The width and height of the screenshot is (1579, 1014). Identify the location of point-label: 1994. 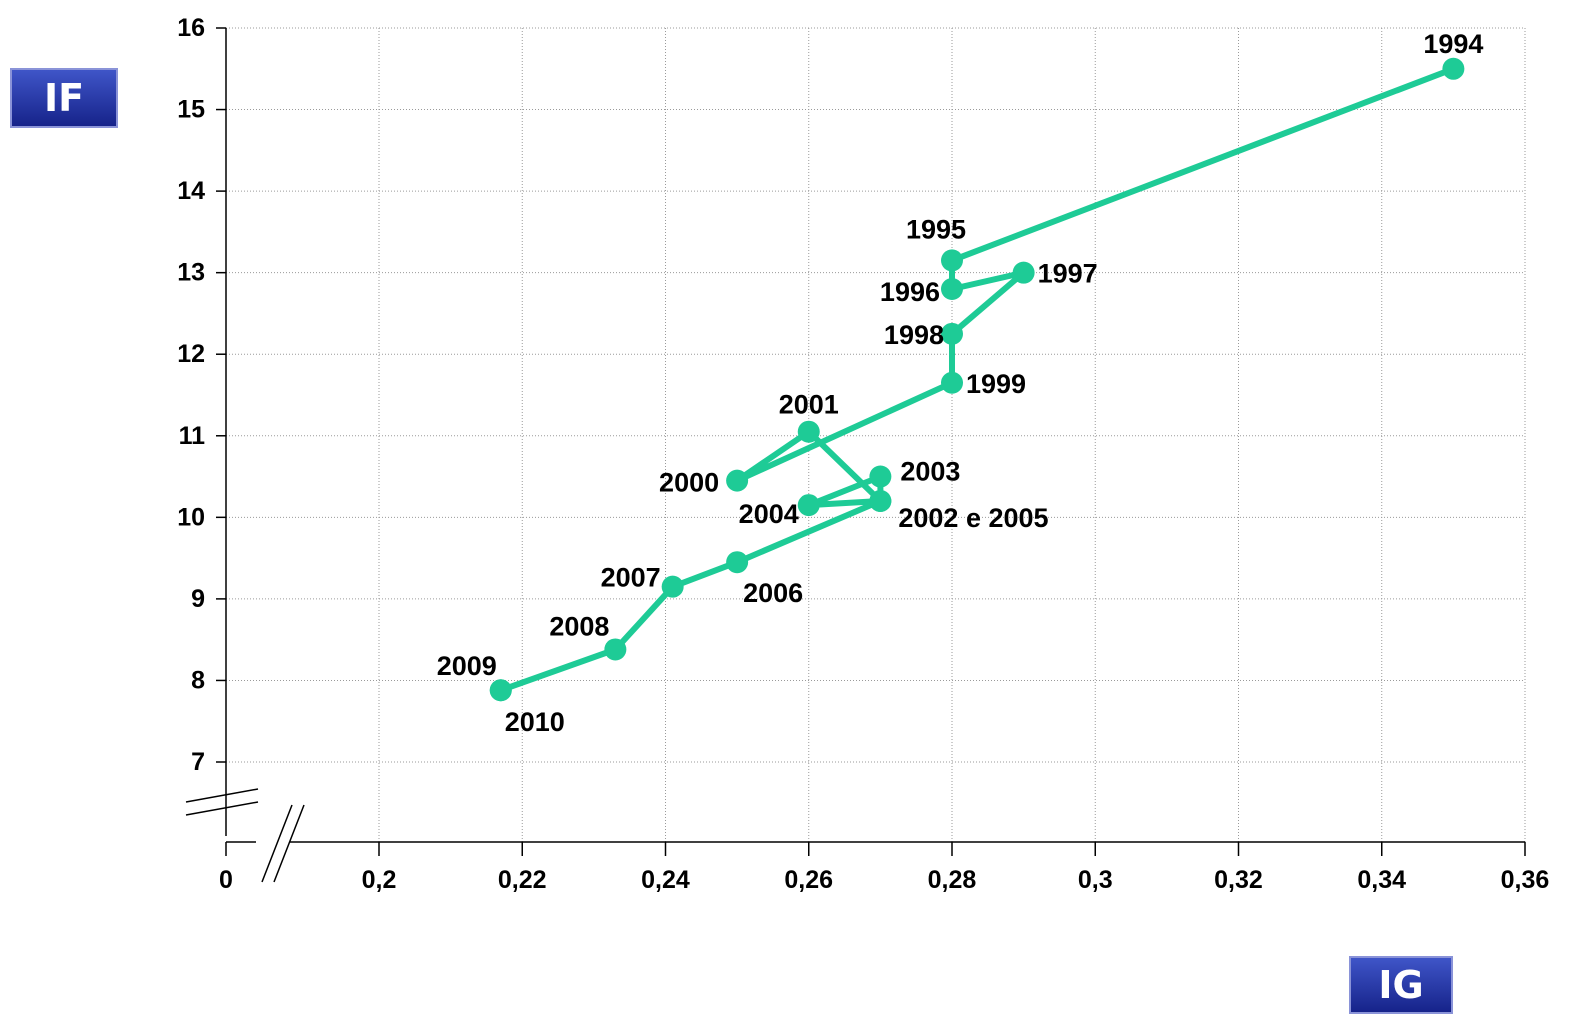
(1453, 44).